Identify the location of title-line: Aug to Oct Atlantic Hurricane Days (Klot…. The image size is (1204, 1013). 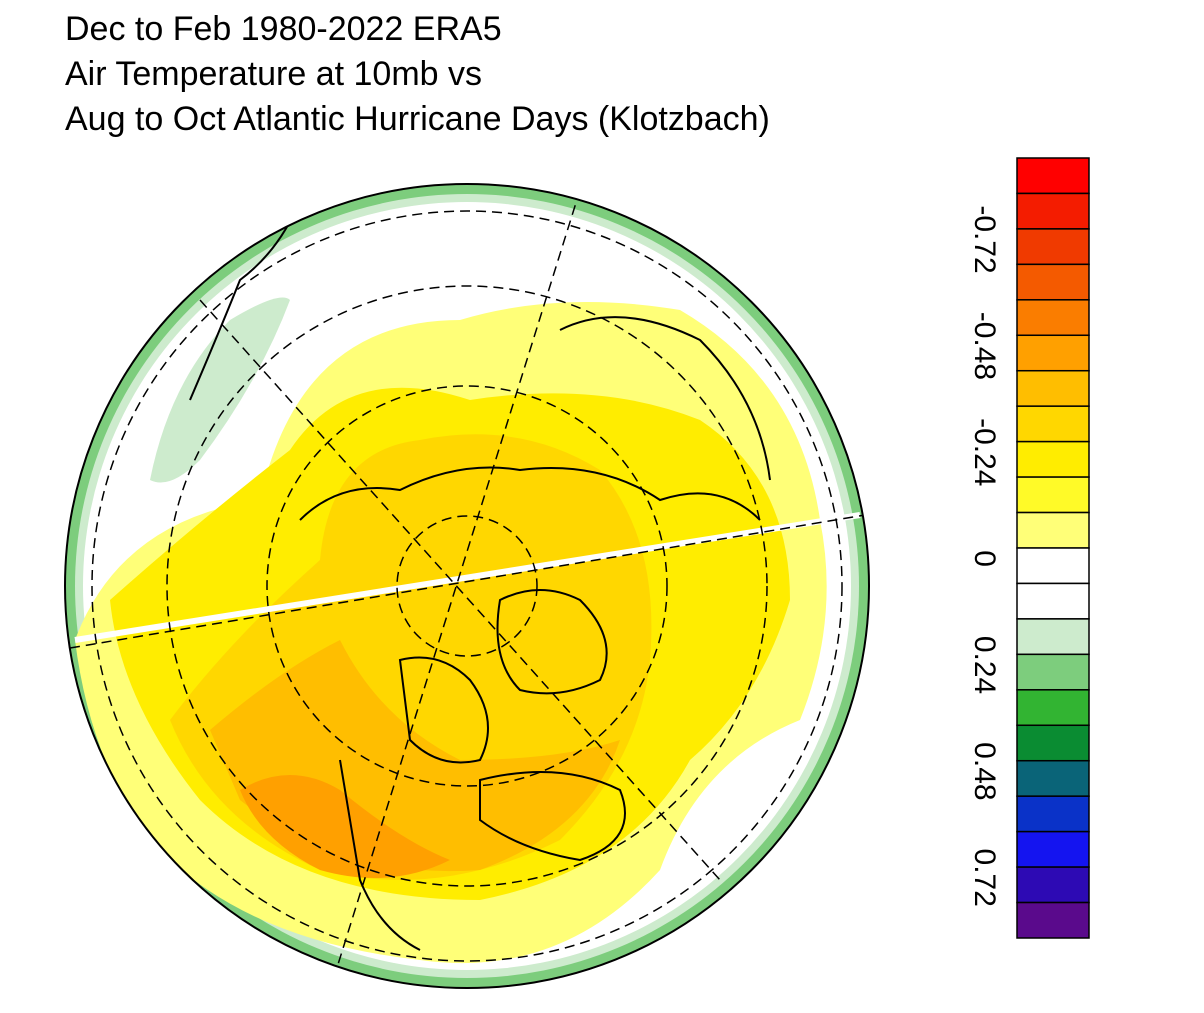
(417, 119).